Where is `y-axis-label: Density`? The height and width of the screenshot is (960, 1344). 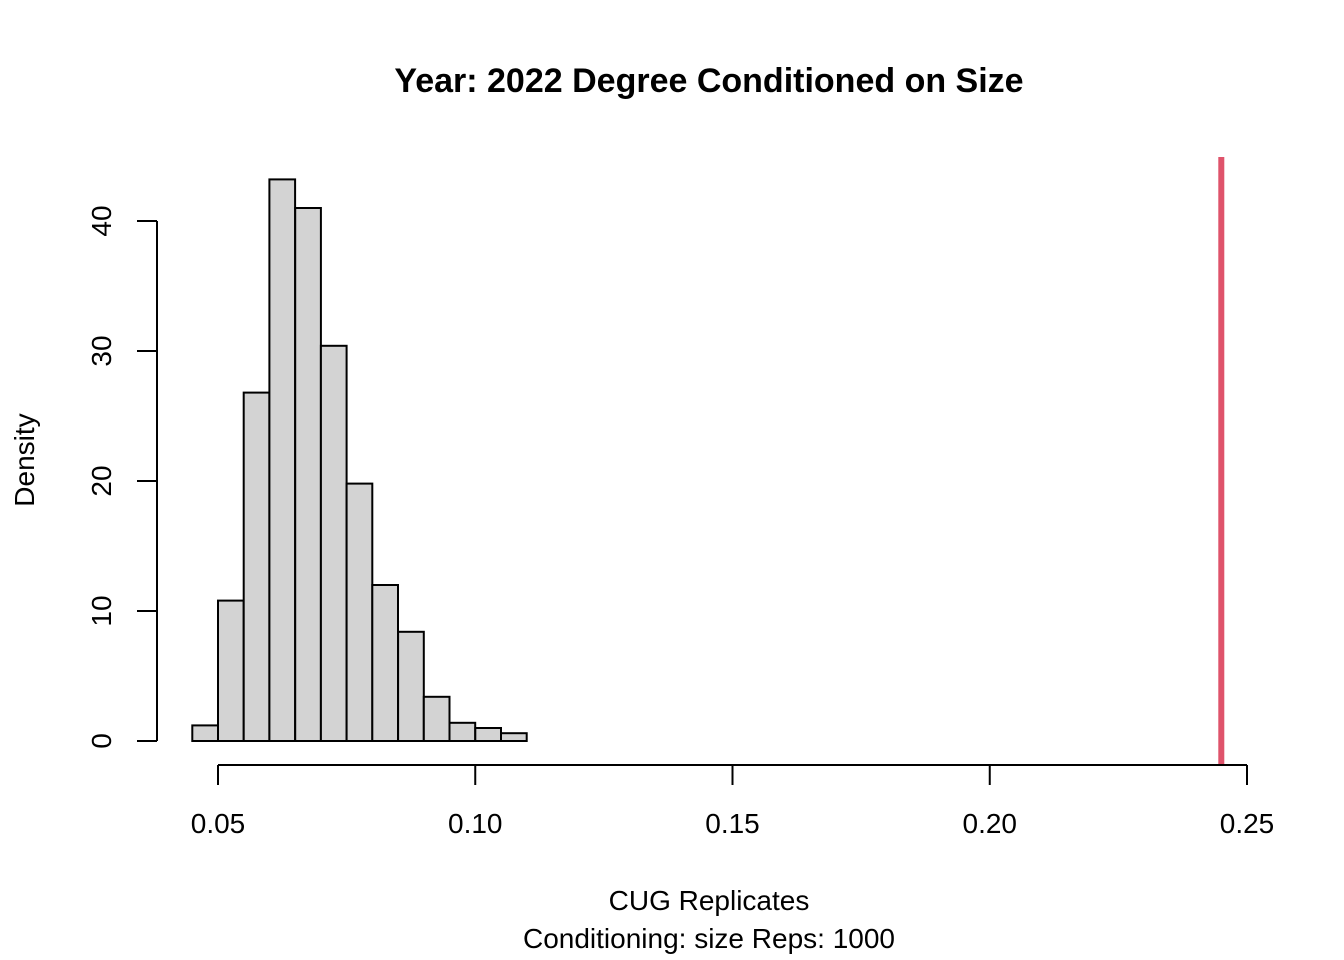 y-axis-label: Density is located at coordinates (24, 459).